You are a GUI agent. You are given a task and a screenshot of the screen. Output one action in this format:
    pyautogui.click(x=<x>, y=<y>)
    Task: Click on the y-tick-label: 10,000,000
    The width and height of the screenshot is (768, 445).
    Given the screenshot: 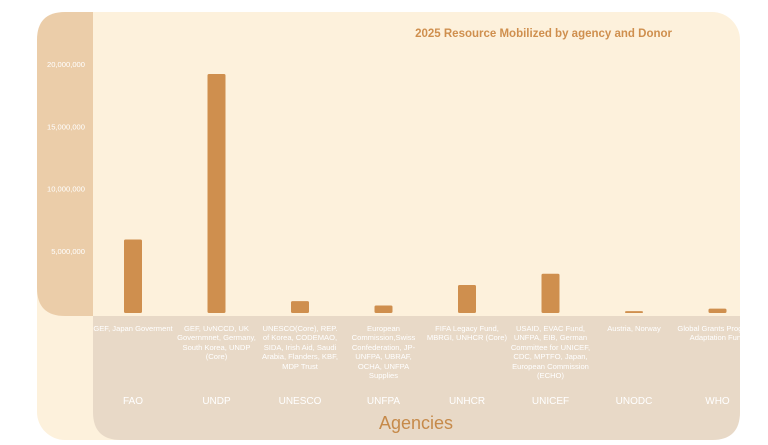 What is the action you would take?
    pyautogui.click(x=66, y=189)
    